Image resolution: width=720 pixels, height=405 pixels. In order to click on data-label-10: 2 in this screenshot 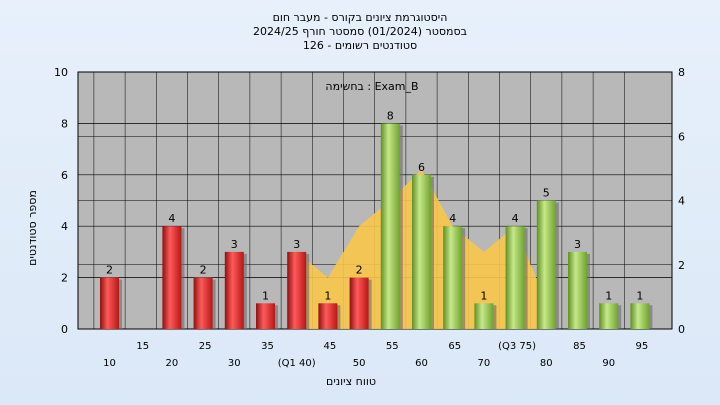, I will do `click(109, 270)`.